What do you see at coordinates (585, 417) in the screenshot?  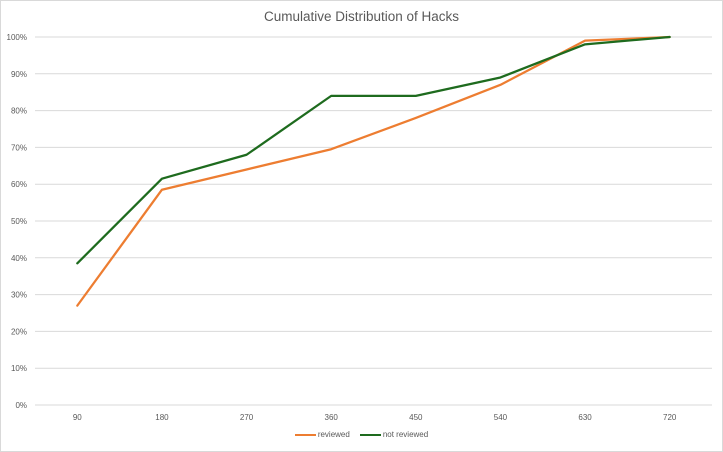 I see `x-tick-label: 630` at bounding box center [585, 417].